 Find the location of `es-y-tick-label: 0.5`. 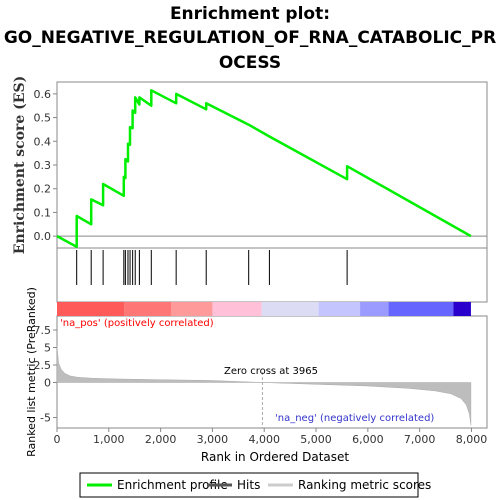

es-y-tick-label: 0.5 is located at coordinates (43, 118).